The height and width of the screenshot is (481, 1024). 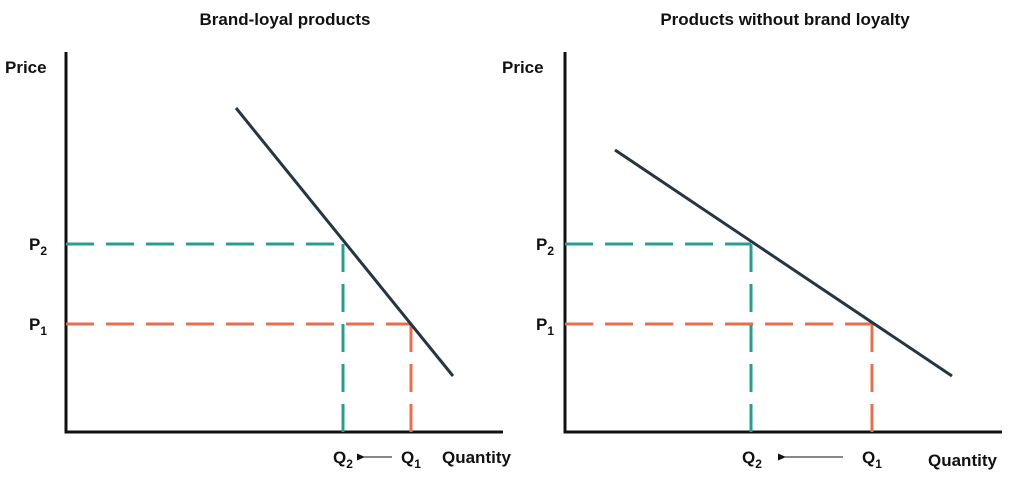 What do you see at coordinates (344, 242) in the screenshot?
I see `demand-curve` at bounding box center [344, 242].